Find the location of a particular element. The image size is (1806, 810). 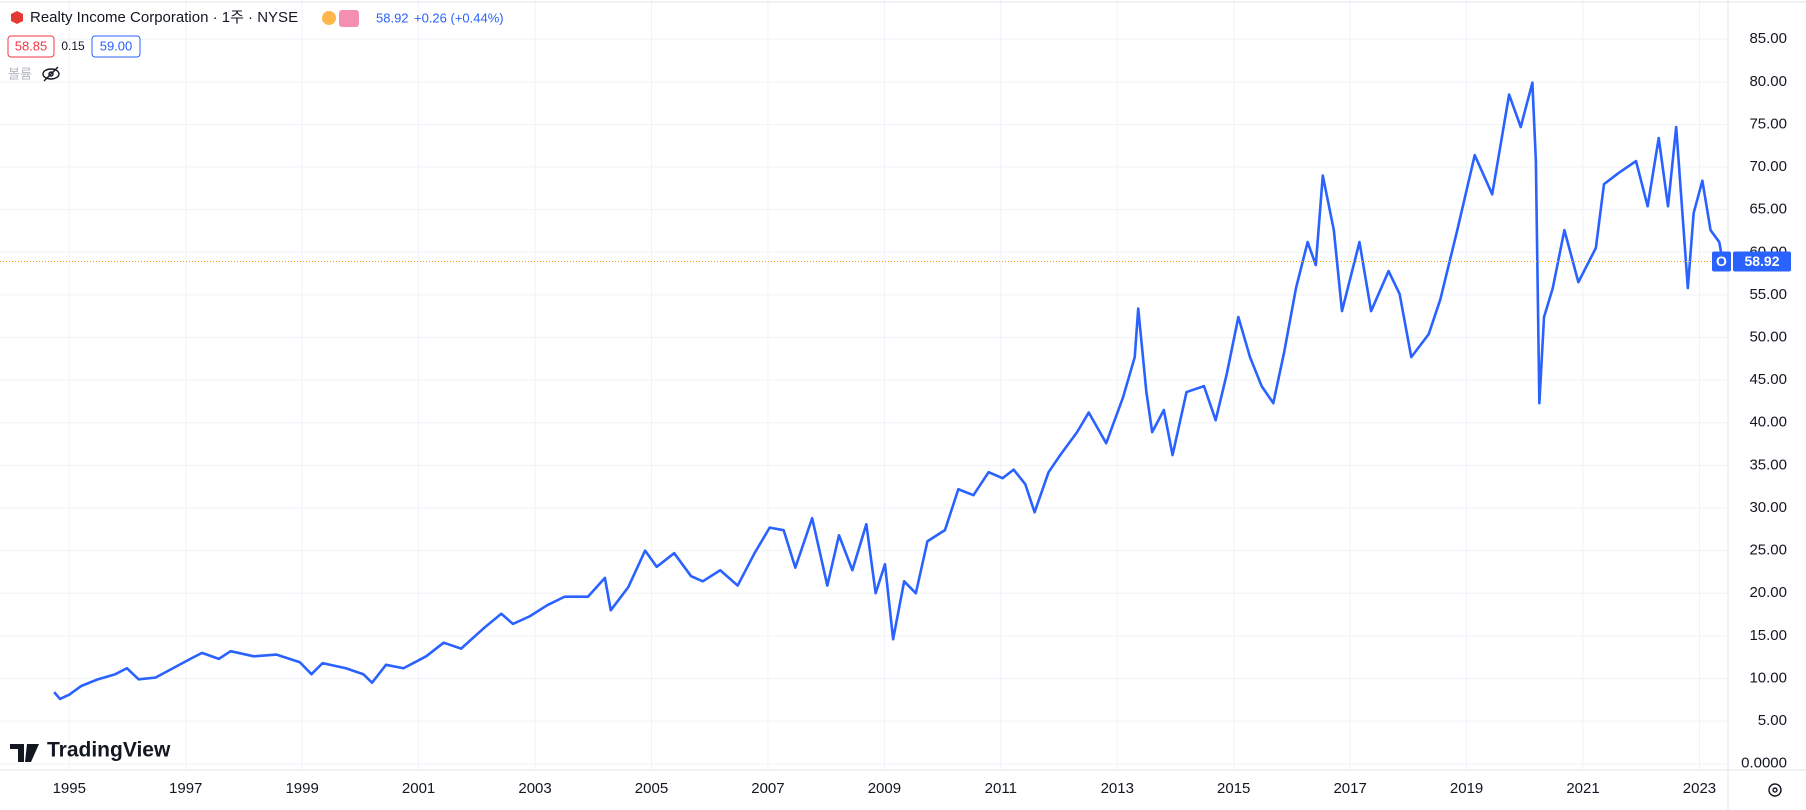

x-tick-label: 2011 is located at coordinates (1001, 788).